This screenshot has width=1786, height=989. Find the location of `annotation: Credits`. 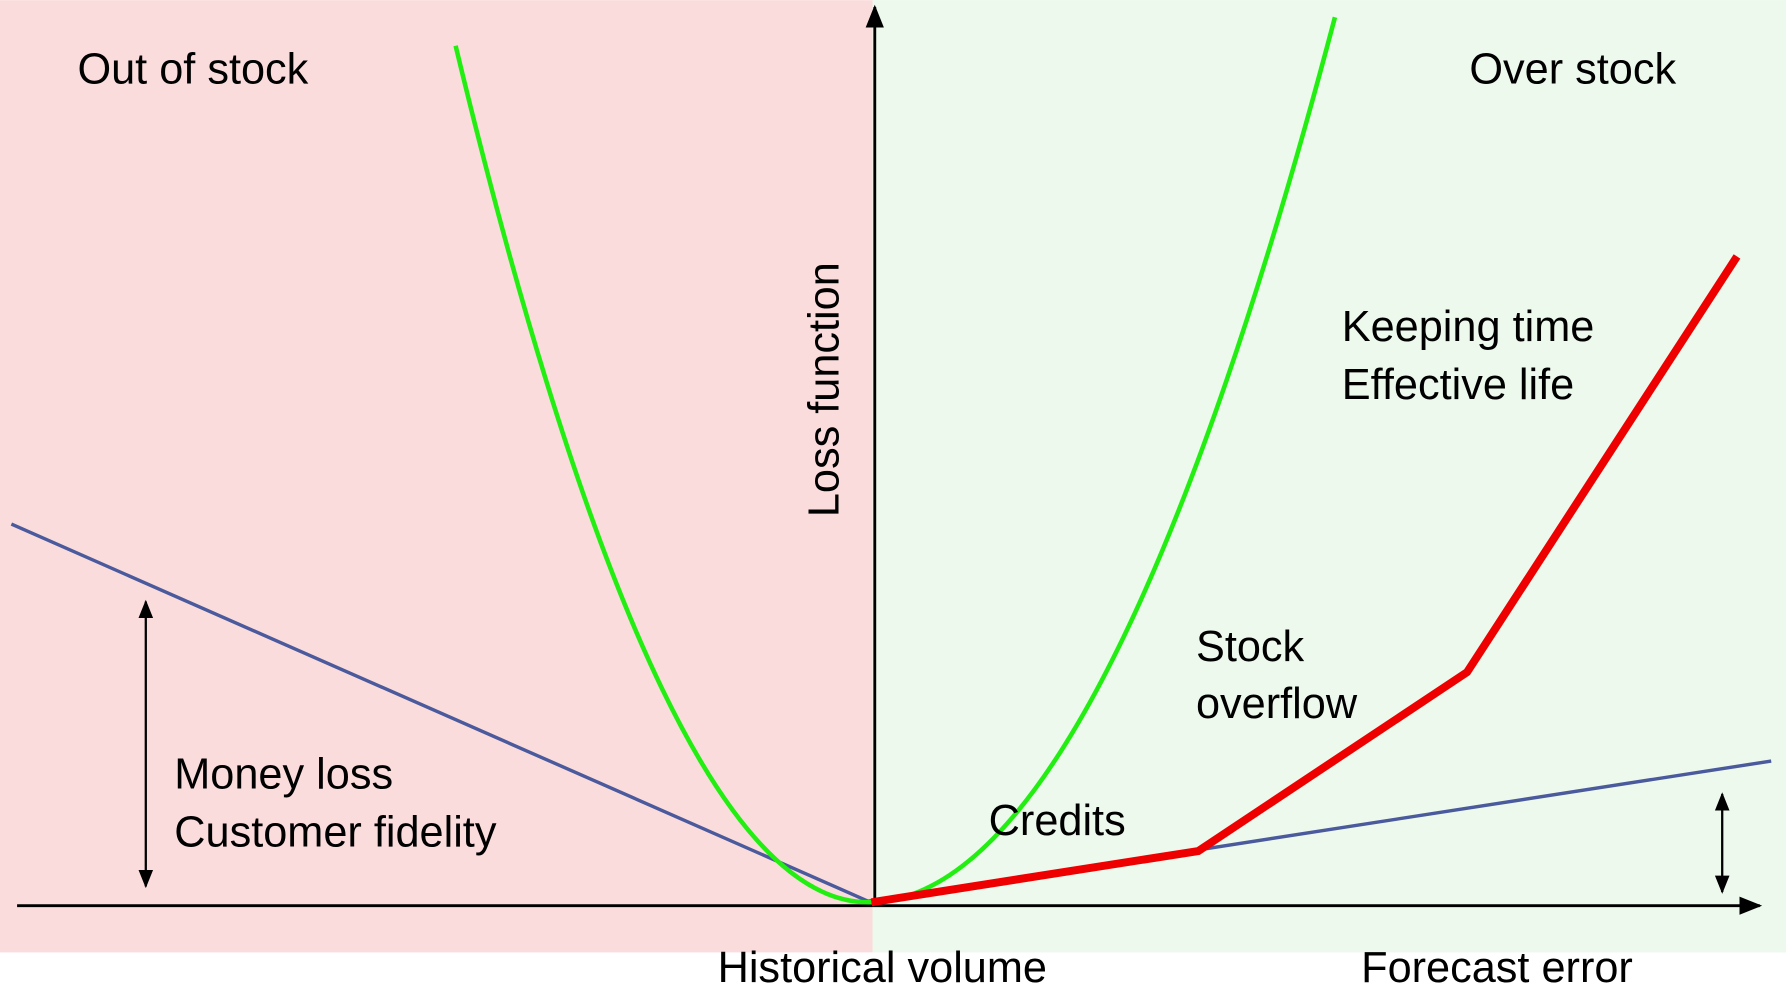

annotation: Credits is located at coordinates (1057, 821).